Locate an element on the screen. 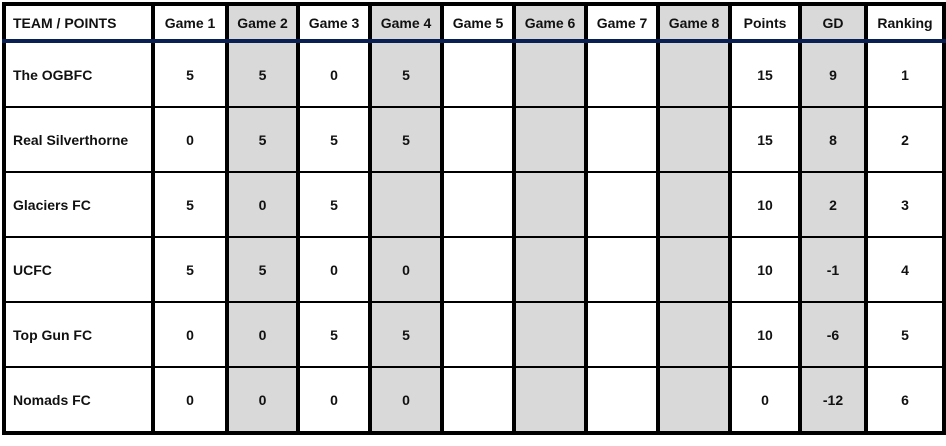  column-header: TEAM / POINTS is located at coordinates (78, 23).